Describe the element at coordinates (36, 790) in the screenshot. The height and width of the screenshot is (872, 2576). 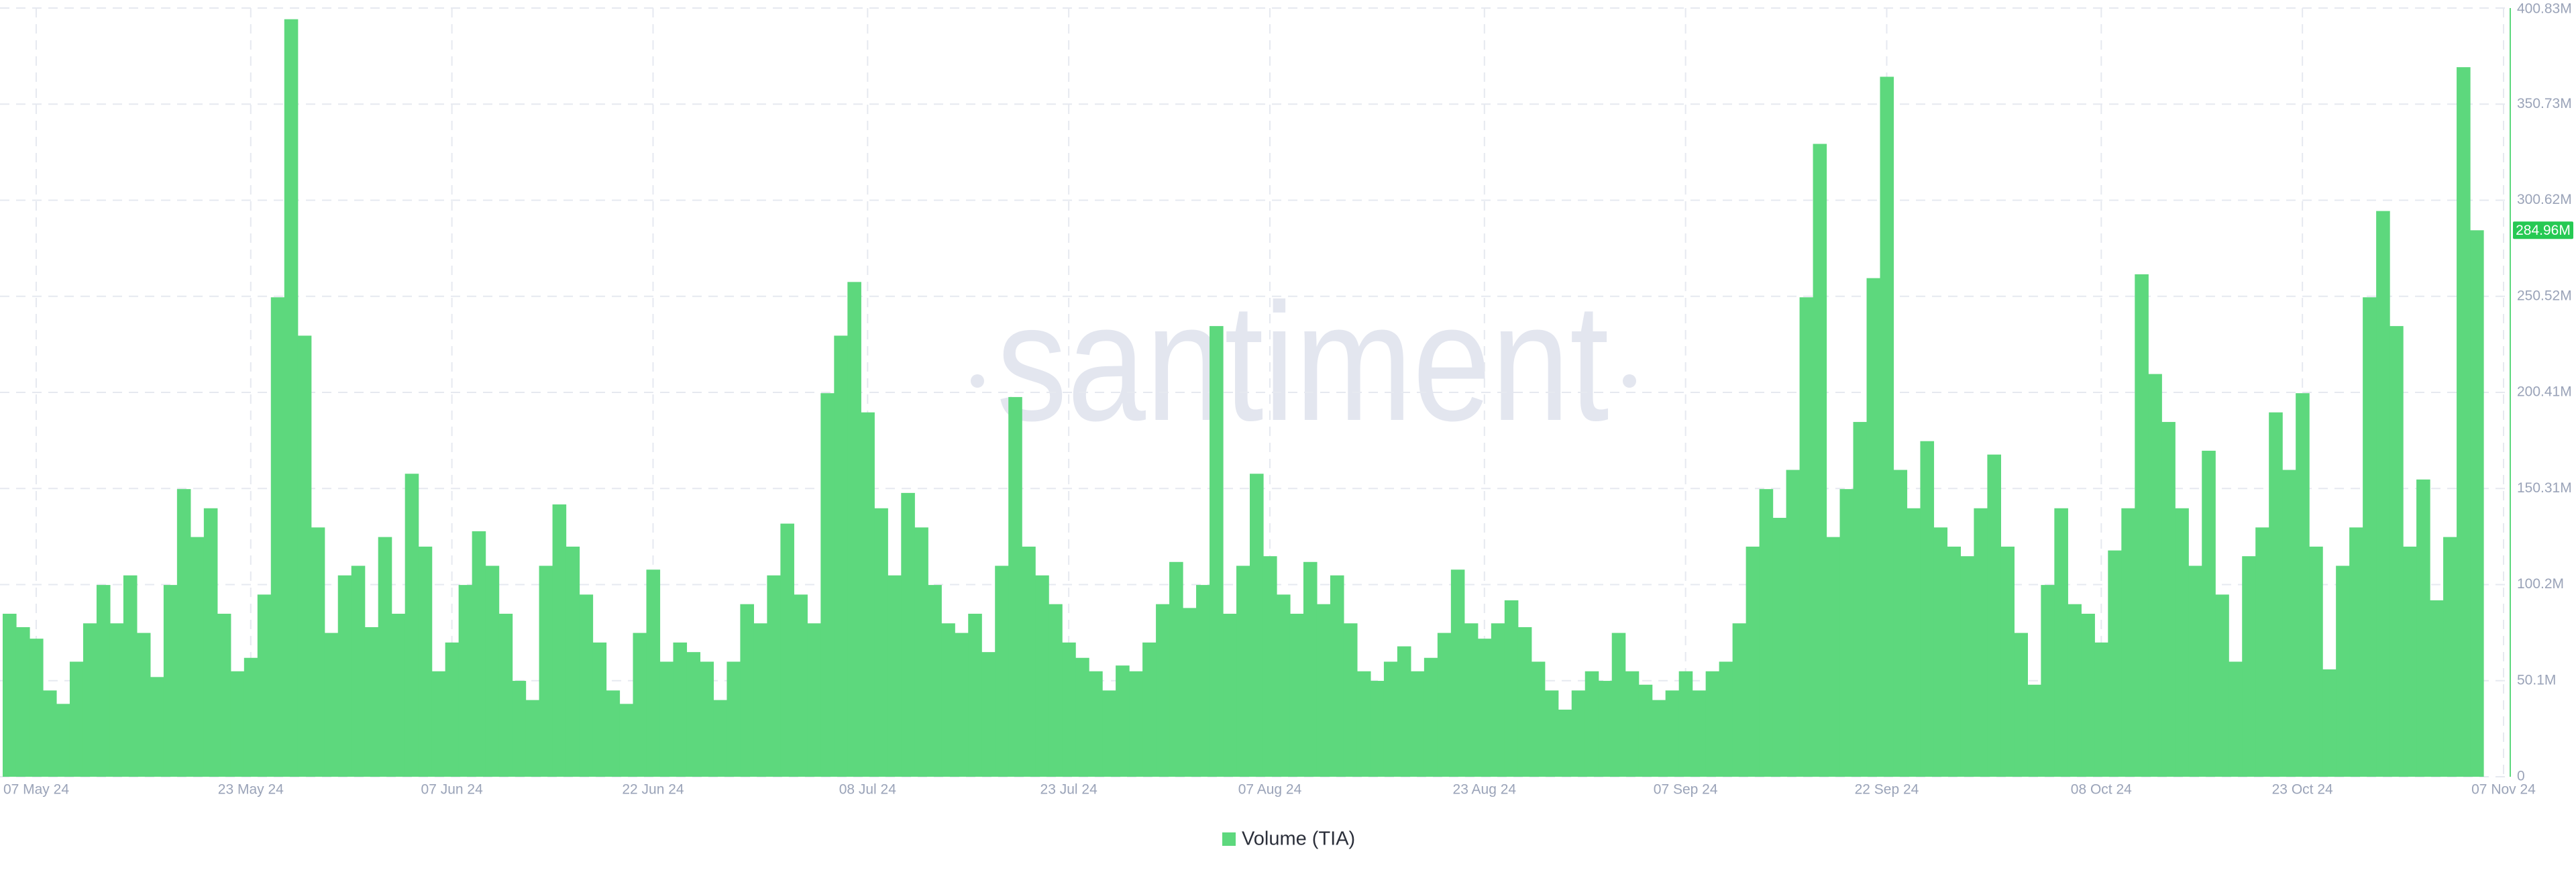
I see `x-tick-label: 07 May 24` at that location.